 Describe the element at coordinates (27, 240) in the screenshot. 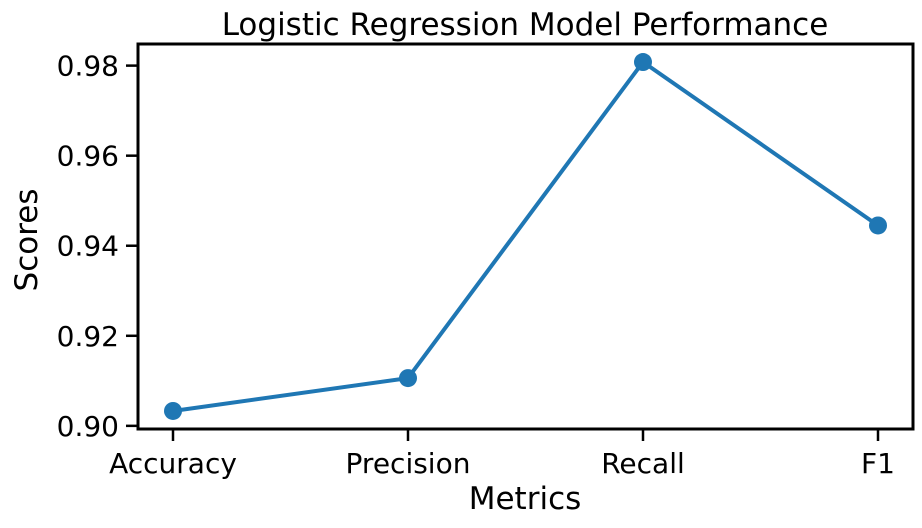

I see `y-axis-label: Scores` at that location.